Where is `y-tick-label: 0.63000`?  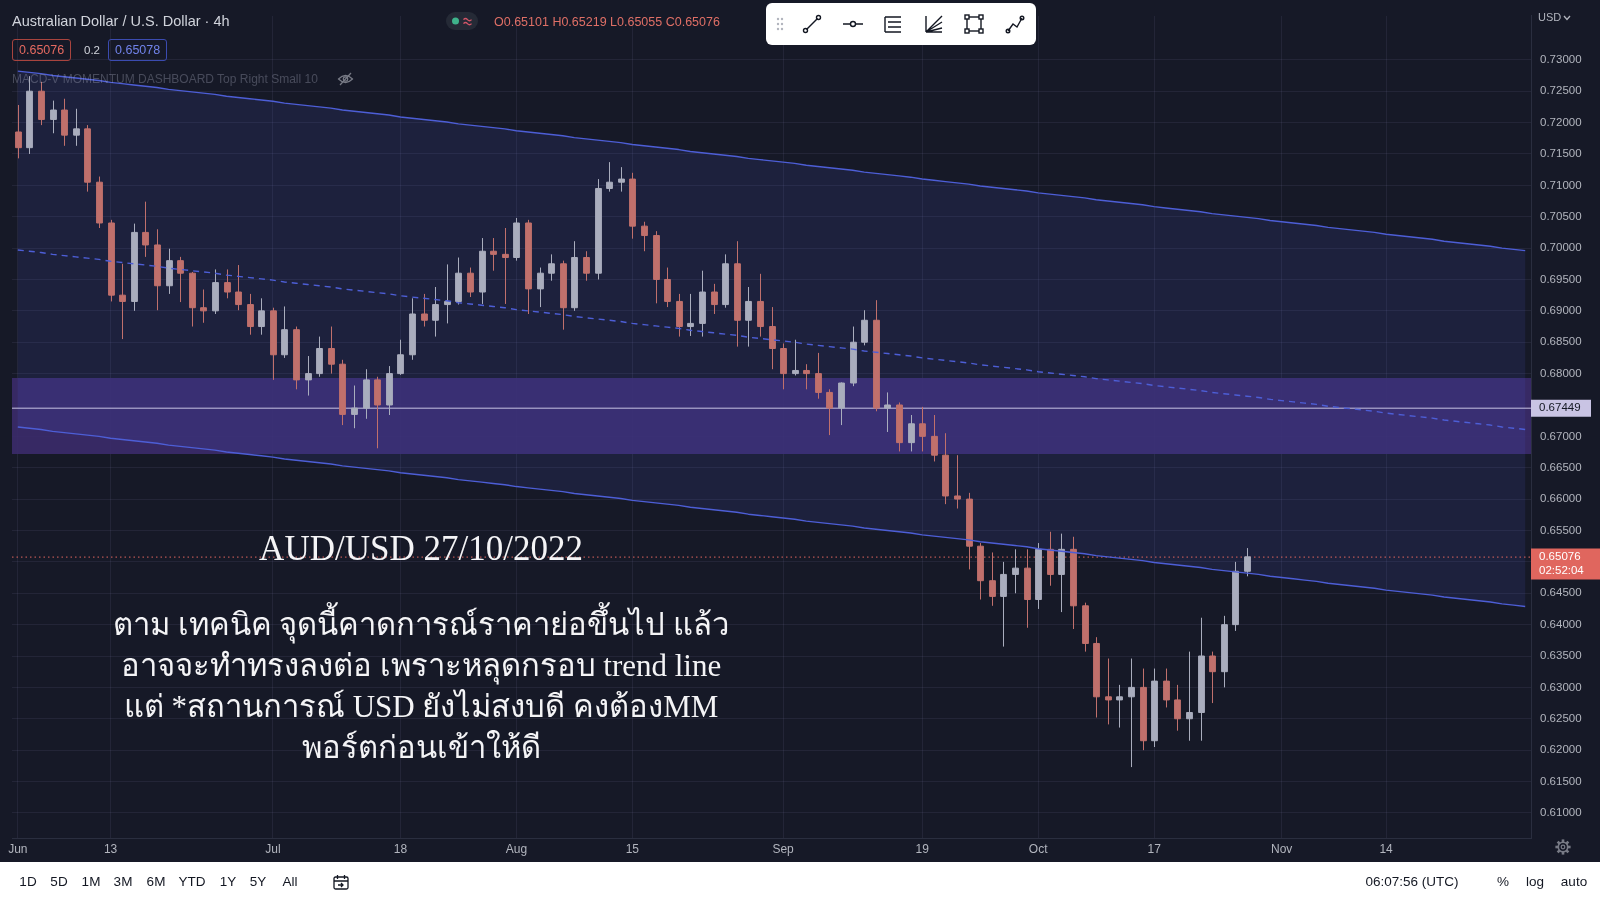 y-tick-label: 0.63000 is located at coordinates (1561, 686).